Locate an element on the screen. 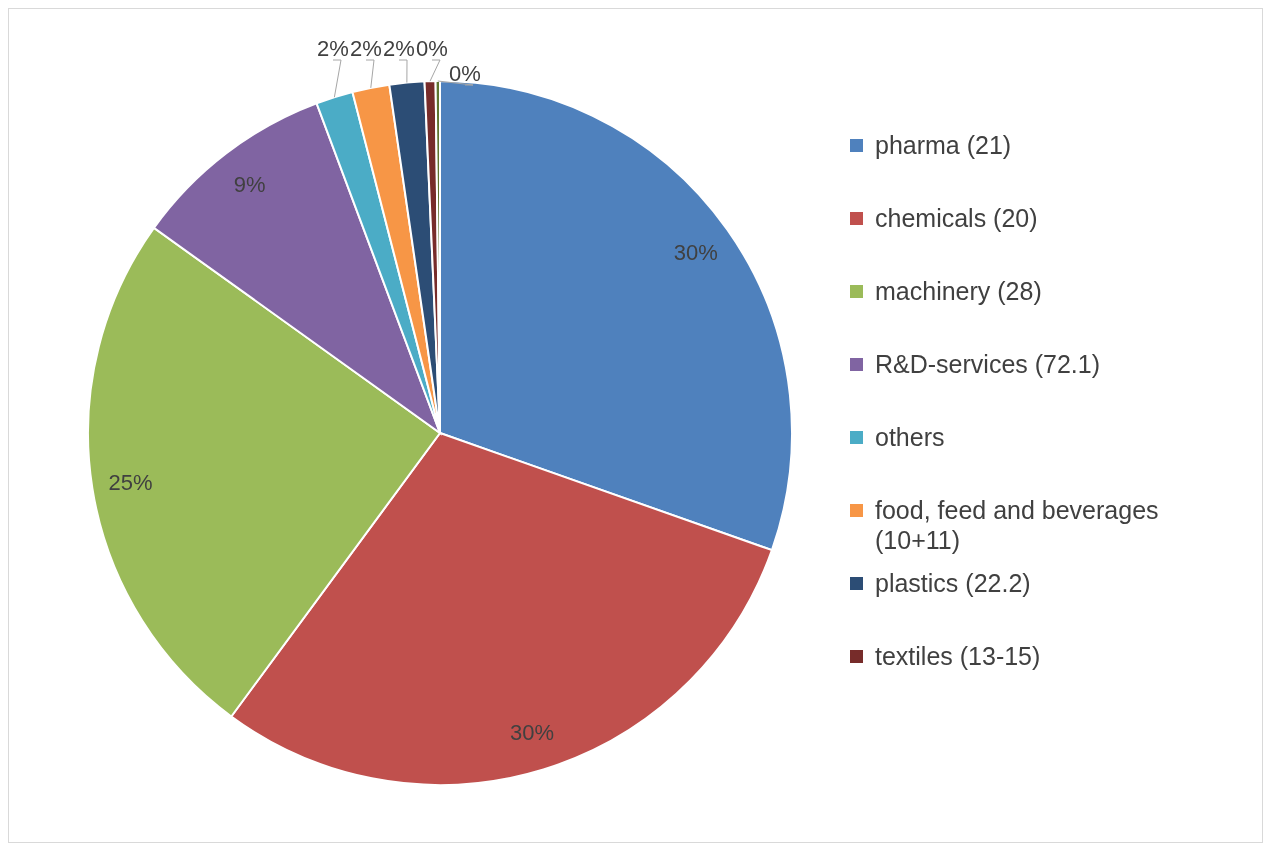 Image resolution: width=1271 pixels, height=851 pixels. legend-label: textiles (13-15) is located at coordinates (958, 656).